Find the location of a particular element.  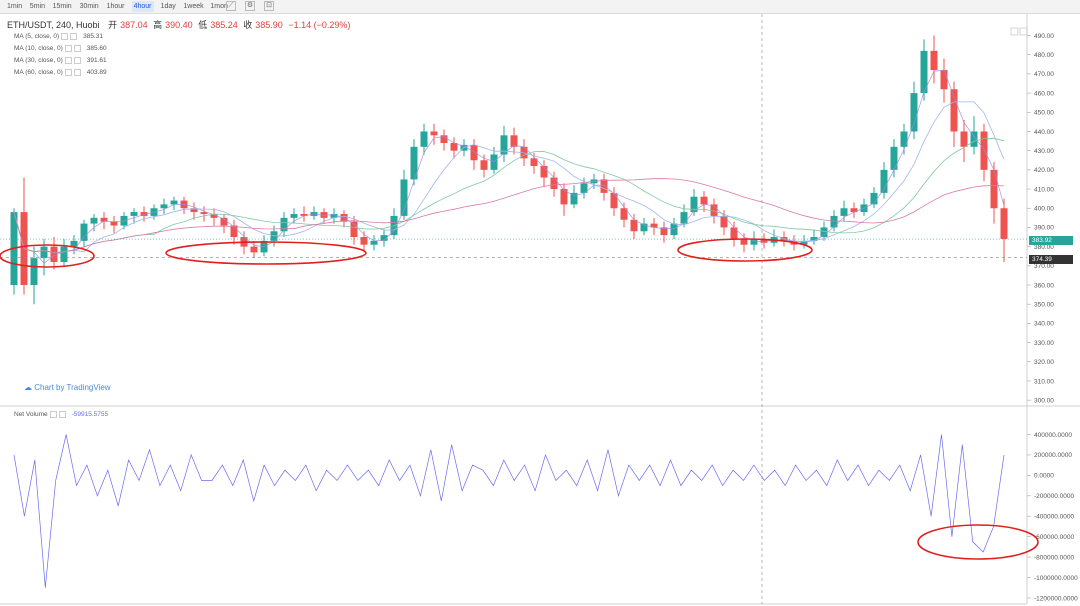

ma60-value: 403.89 is located at coordinates (96, 73).